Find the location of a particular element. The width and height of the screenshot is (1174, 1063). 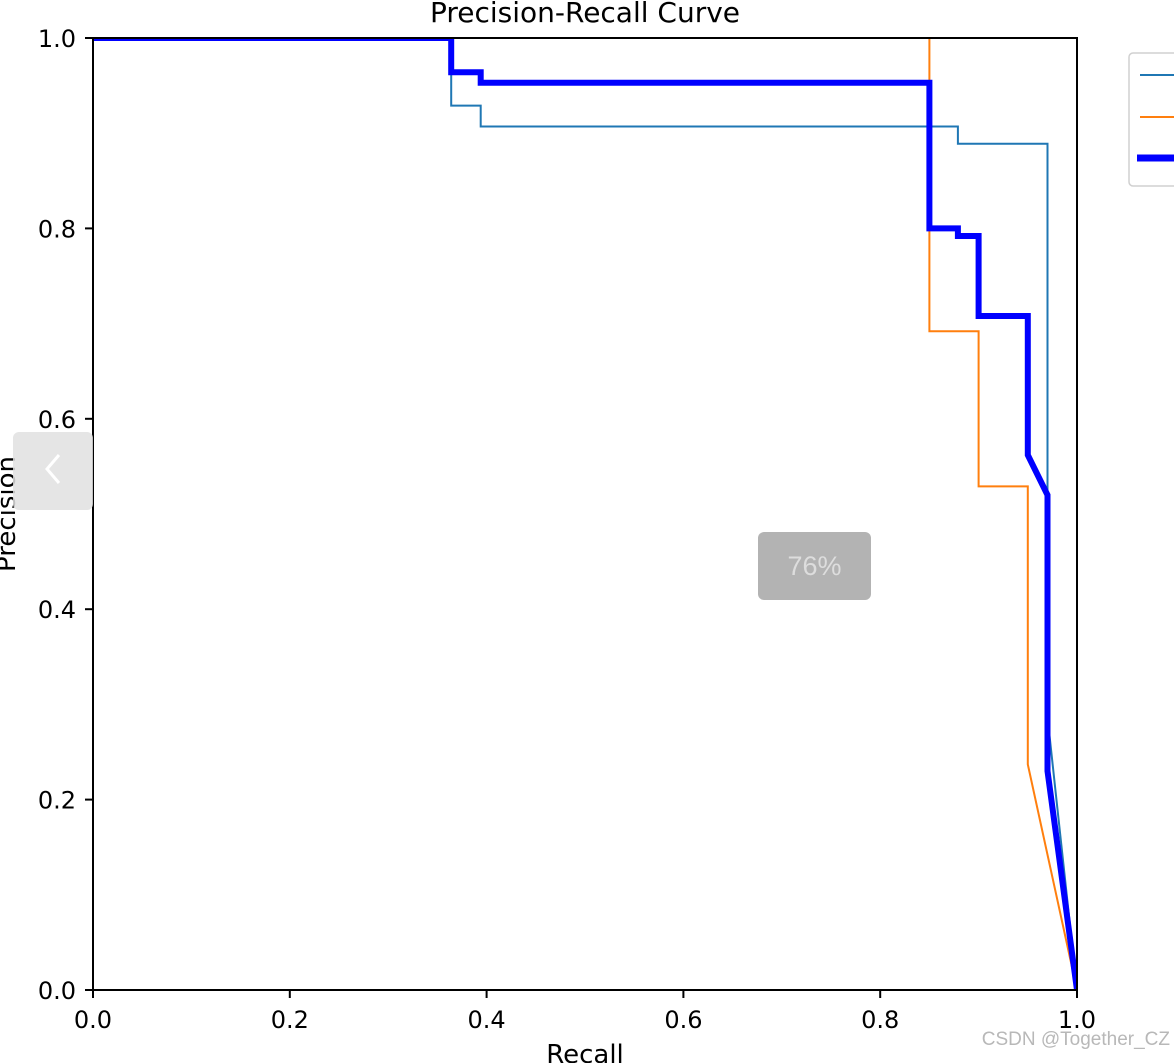

y-tick-label: 0.2 is located at coordinates (57, 801).